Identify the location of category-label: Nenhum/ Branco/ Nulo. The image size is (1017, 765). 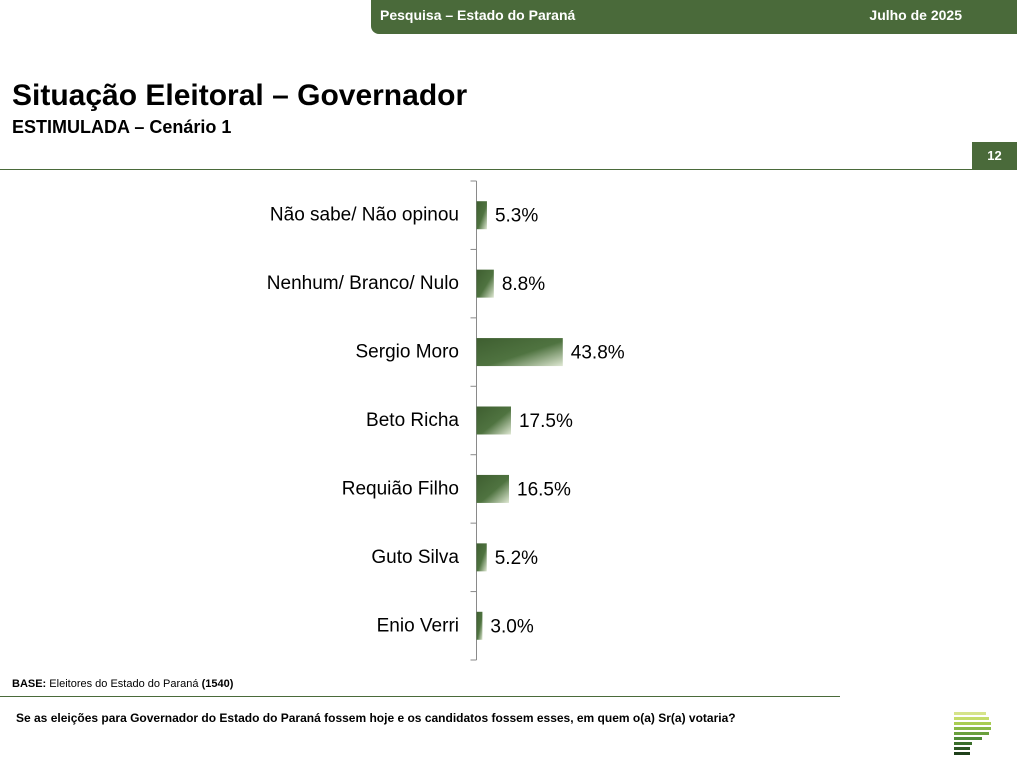
(363, 283).